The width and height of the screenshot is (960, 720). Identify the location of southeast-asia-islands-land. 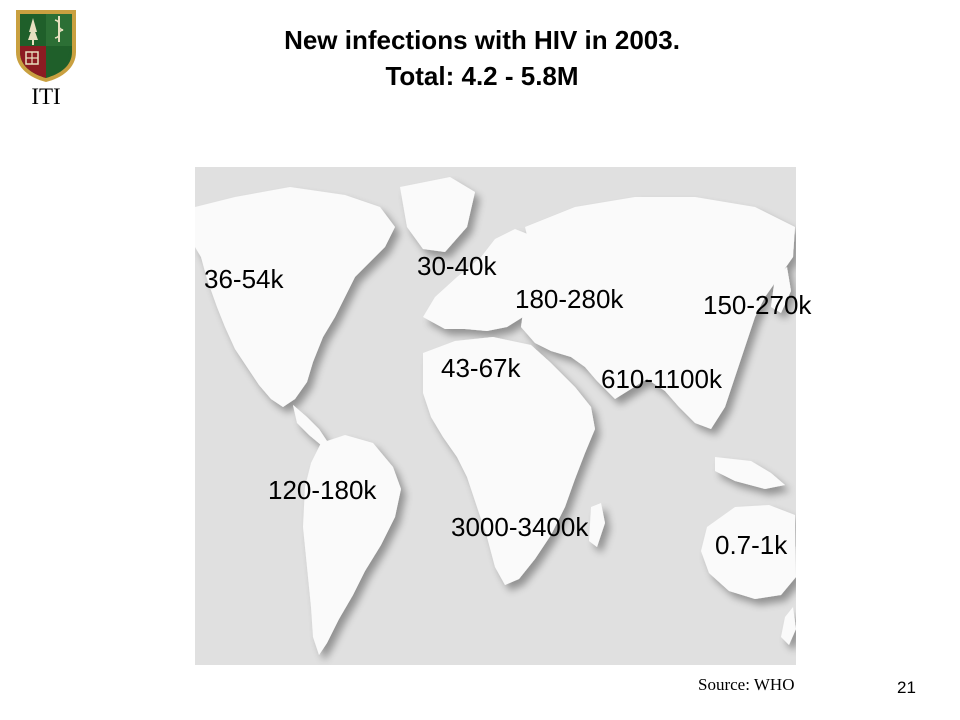
(750, 473).